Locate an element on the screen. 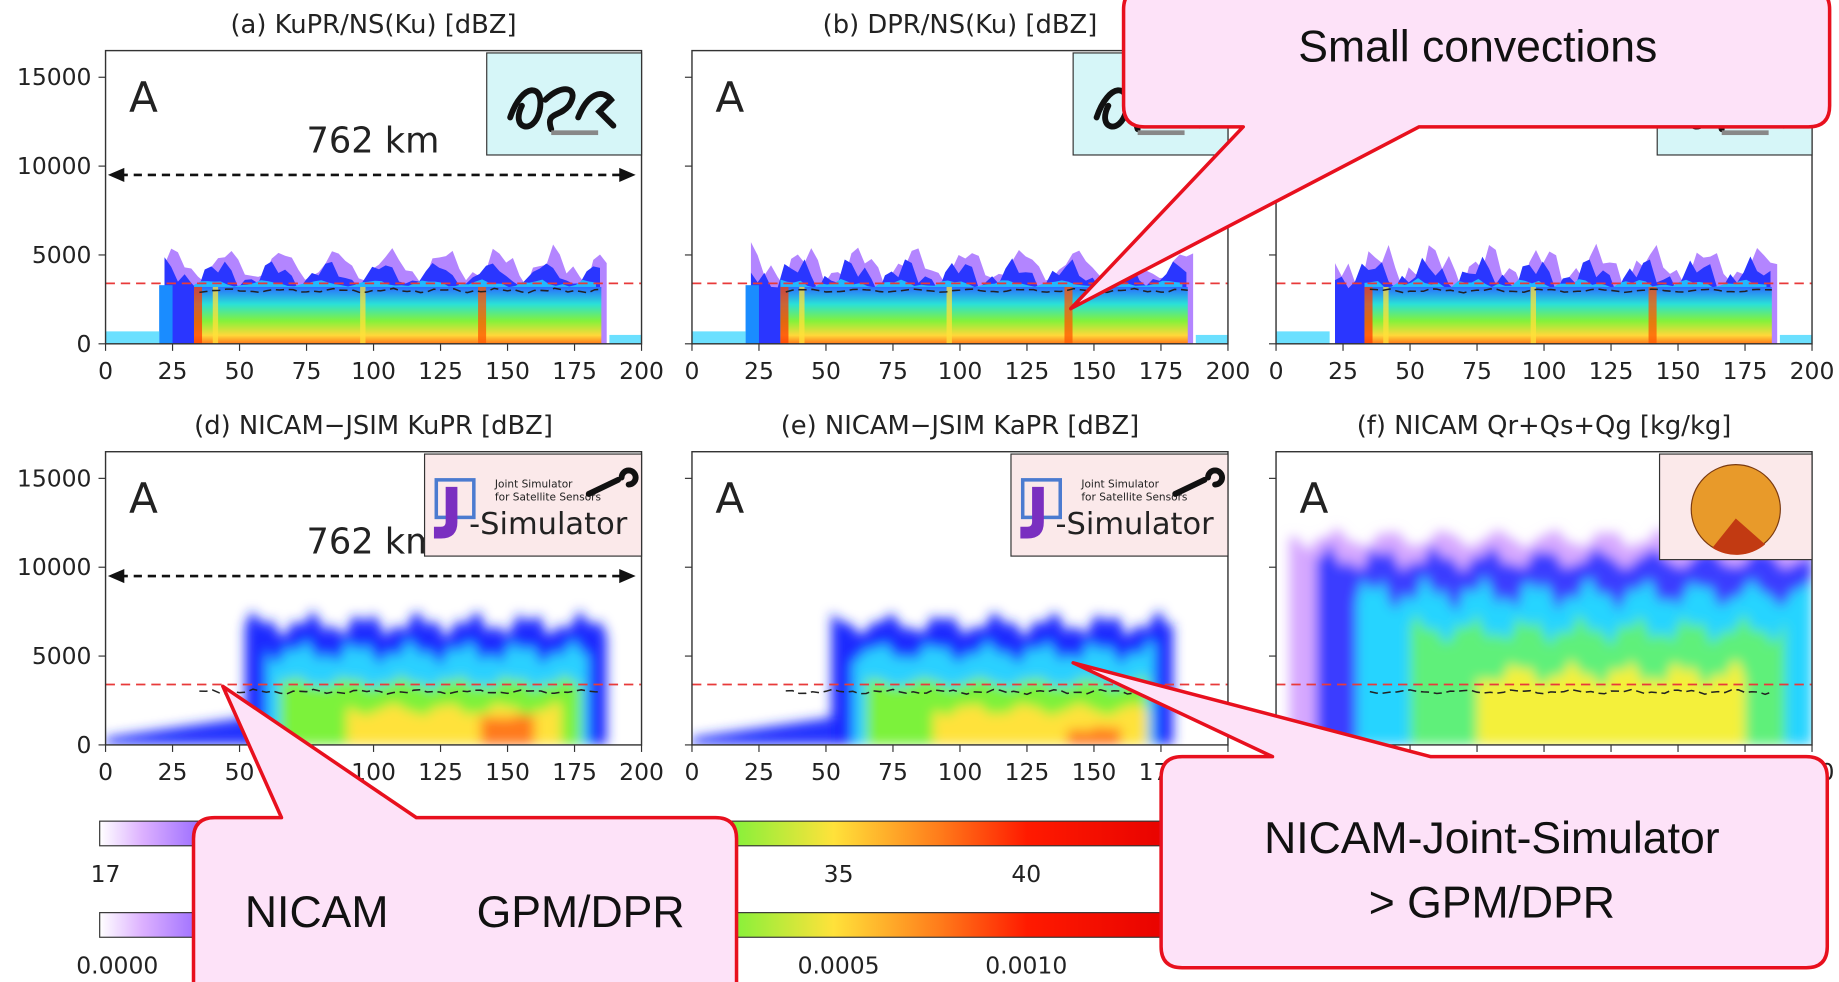 The image size is (1839, 982). arrow-head is located at coordinates (116, 174).